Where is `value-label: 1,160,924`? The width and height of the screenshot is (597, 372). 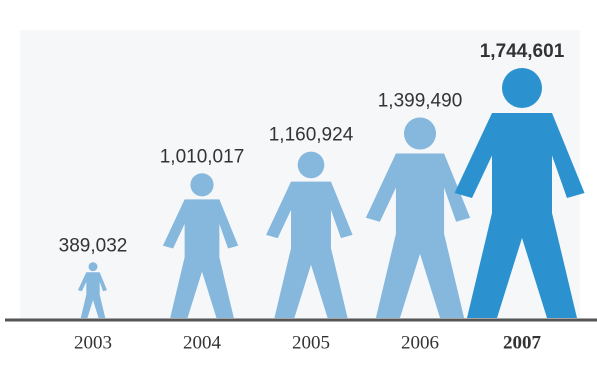
value-label: 1,160,924 is located at coordinates (311, 135).